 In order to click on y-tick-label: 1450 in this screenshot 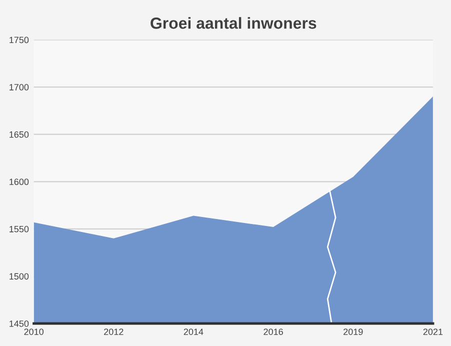, I will do `click(19, 323)`.